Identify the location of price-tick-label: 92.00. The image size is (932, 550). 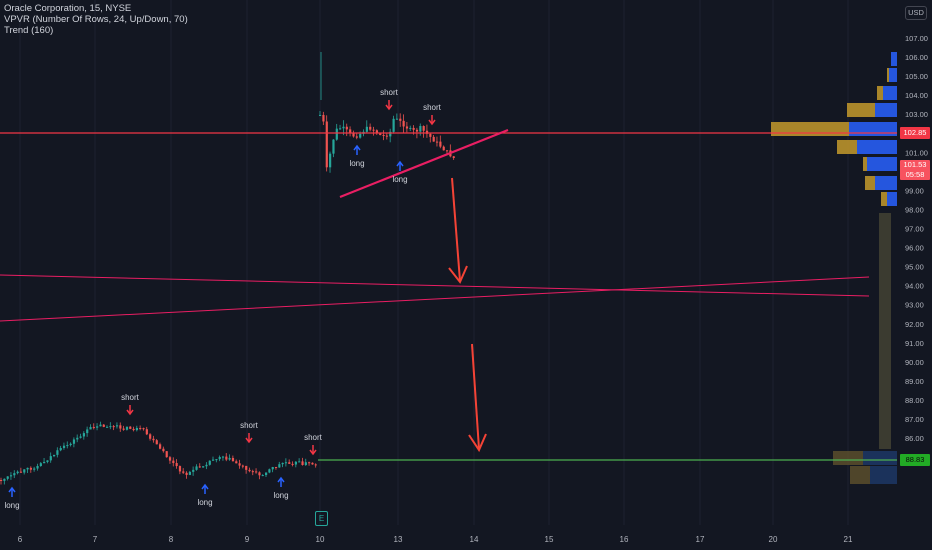
(914, 324).